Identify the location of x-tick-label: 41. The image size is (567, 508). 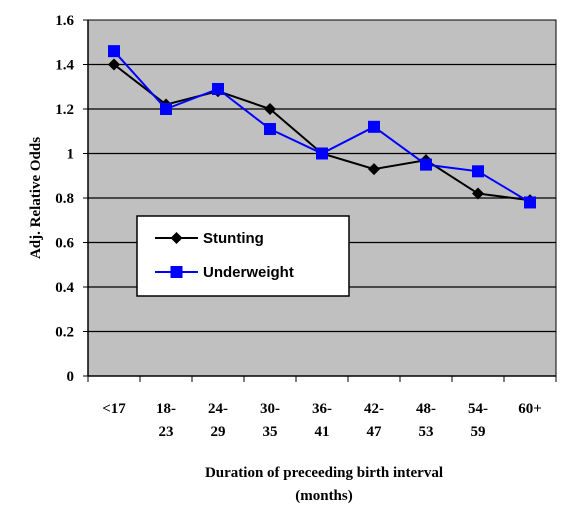
(322, 432).